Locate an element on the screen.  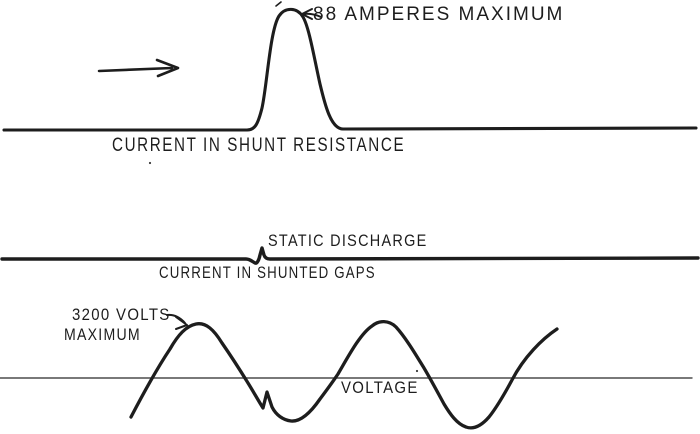
shunted-gaps-trace is located at coordinates (350, 255).